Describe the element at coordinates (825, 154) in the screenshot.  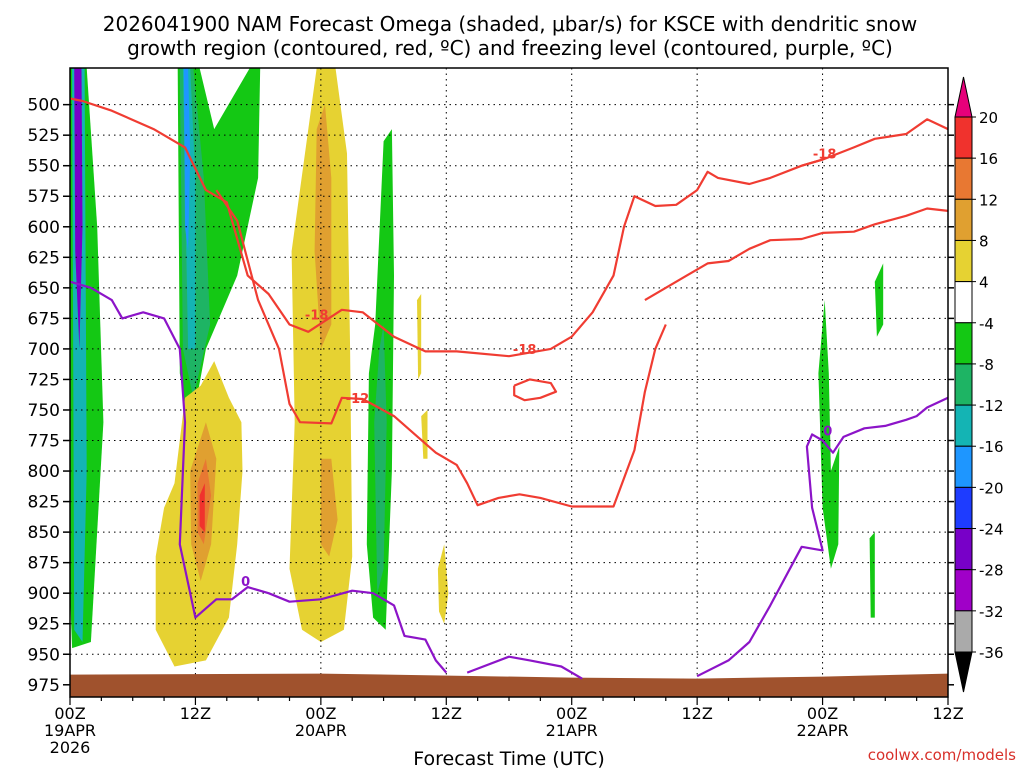
I see `dgz-contour-label-3: -18` at that location.